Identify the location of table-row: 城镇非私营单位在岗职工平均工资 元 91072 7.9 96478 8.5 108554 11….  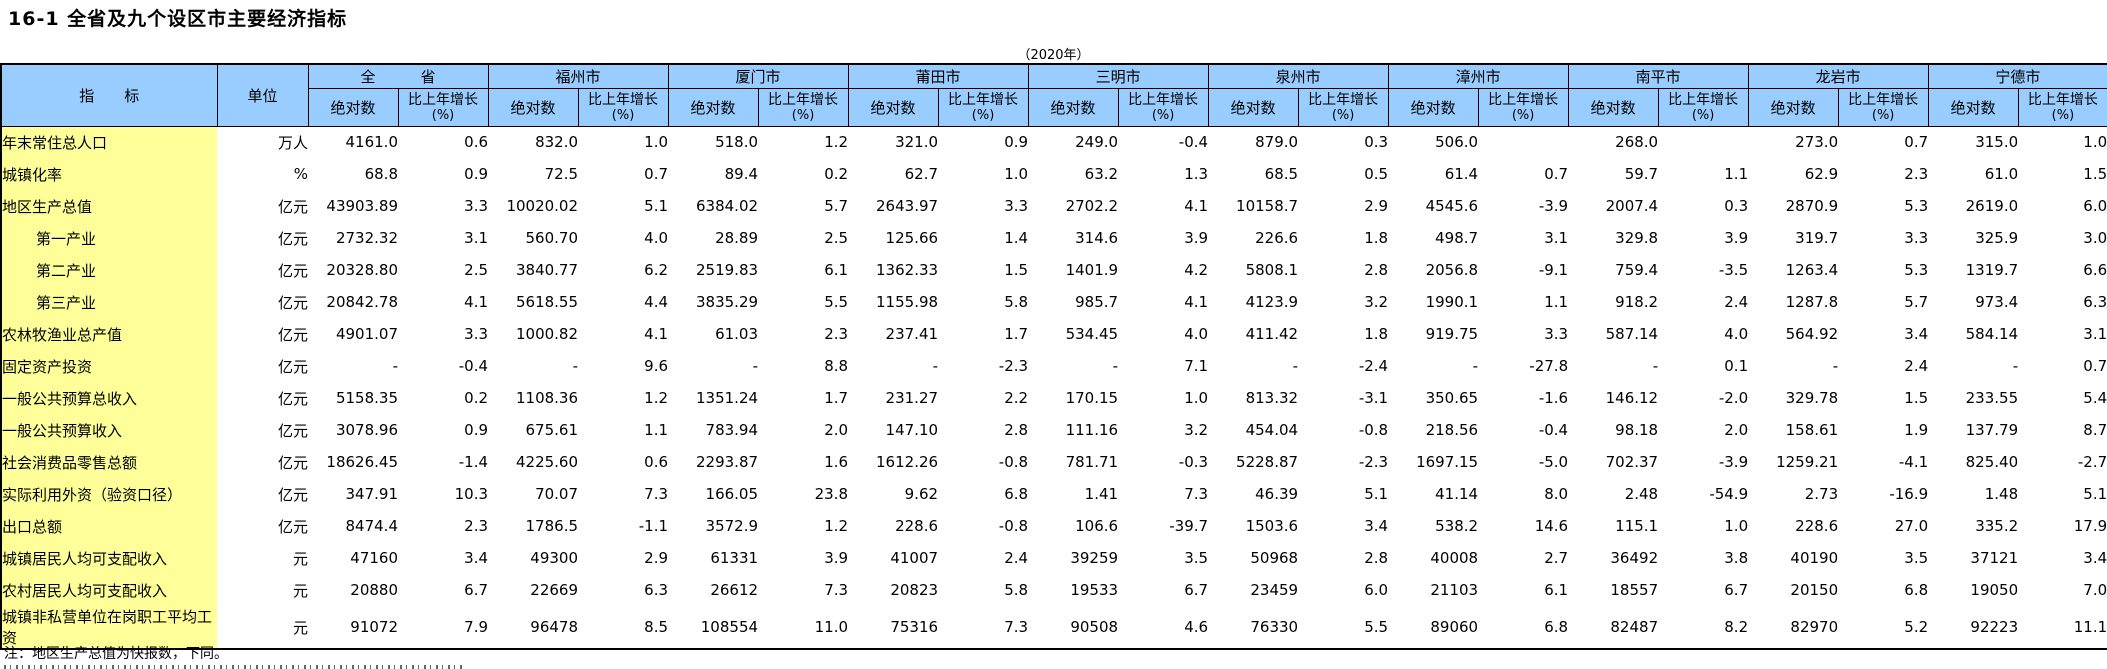
(1054, 627).